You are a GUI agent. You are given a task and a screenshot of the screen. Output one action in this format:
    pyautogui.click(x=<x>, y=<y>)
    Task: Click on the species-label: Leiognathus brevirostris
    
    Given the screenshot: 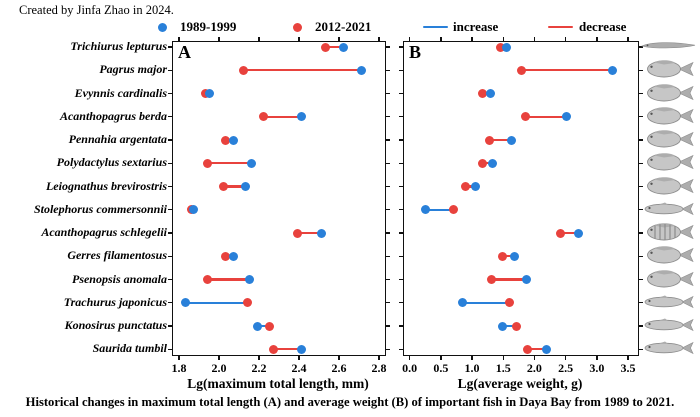 What is the action you would take?
    pyautogui.click(x=106, y=185)
    